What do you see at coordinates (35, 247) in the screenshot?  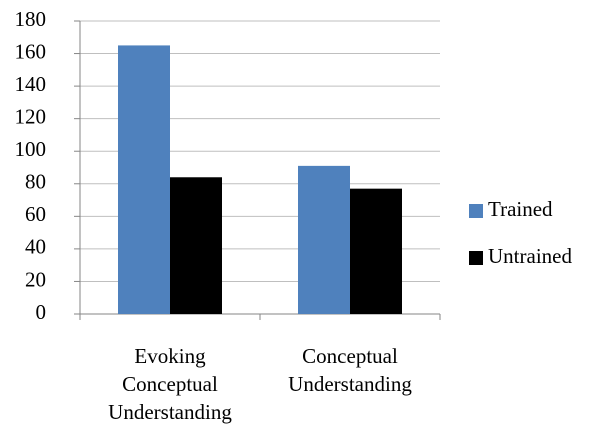 I see `y-tick-label: 40` at bounding box center [35, 247].